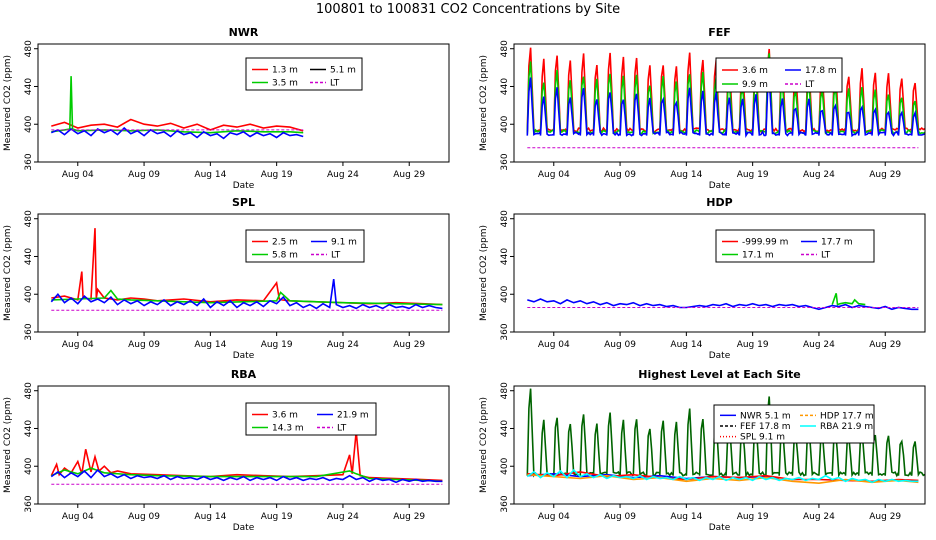 Image resolution: width=936 pixels, height=540 pixels. Describe the element at coordinates (285, 243) in the screenshot. I see `legend-label: 2.5 m` at that location.